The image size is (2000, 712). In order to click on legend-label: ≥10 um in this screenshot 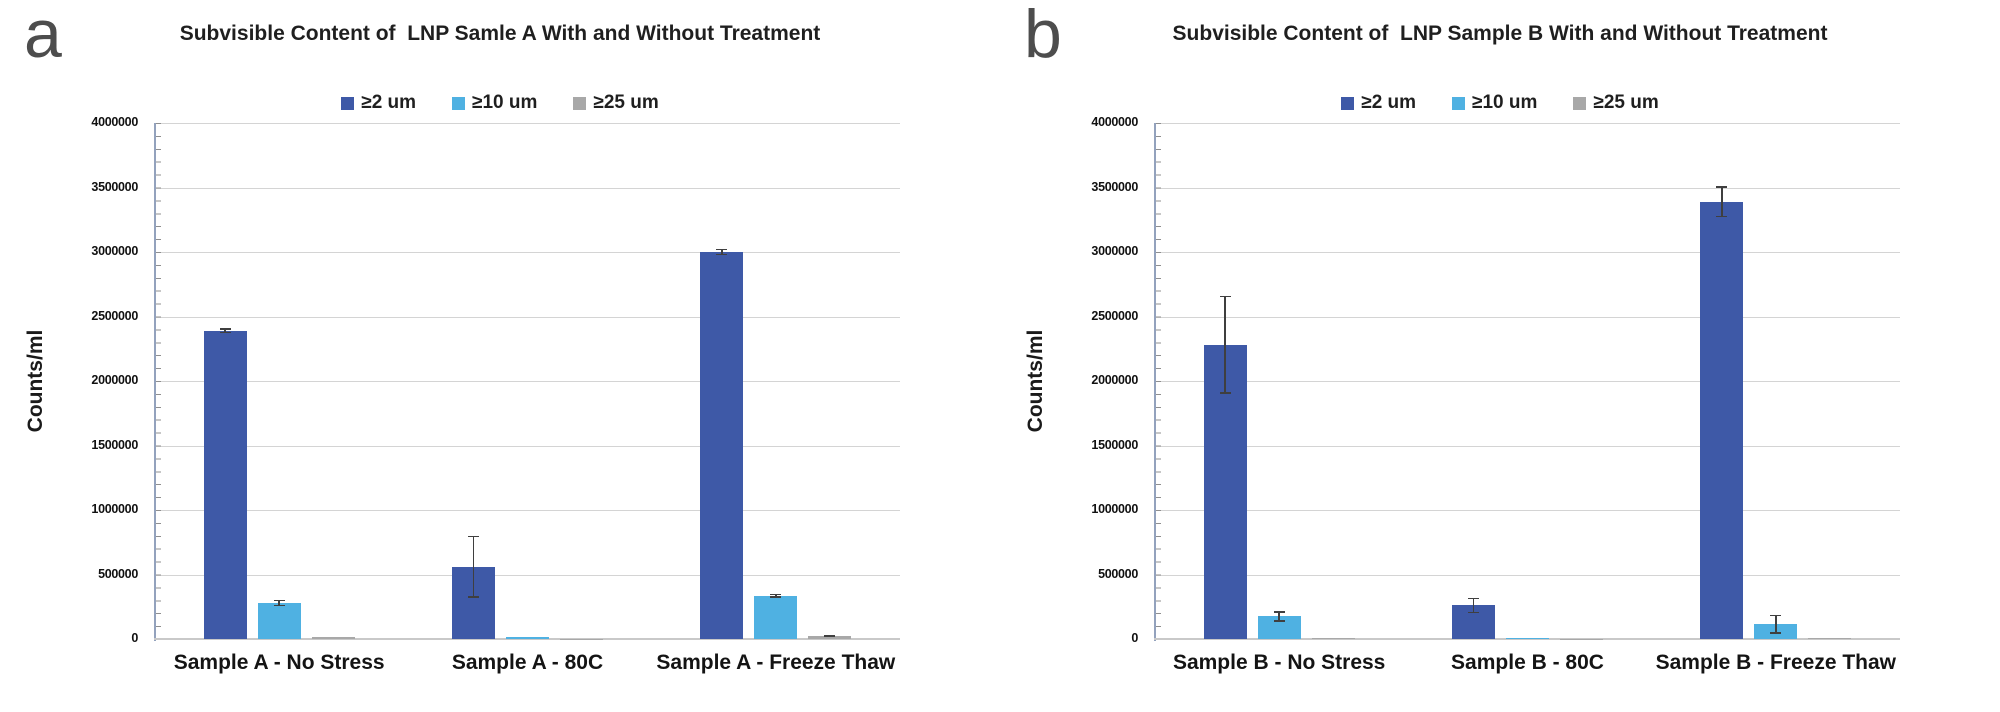, I will do `click(1505, 102)`.